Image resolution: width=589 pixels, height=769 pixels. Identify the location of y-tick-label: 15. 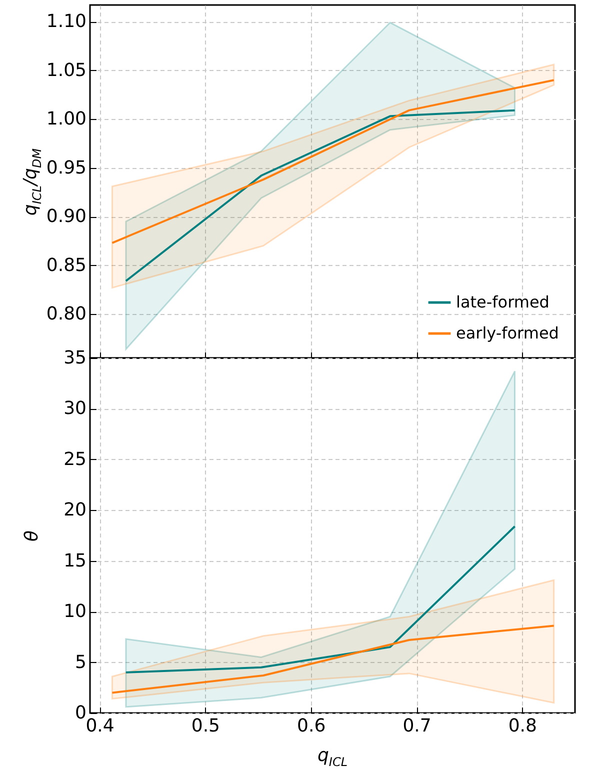
(75, 561).